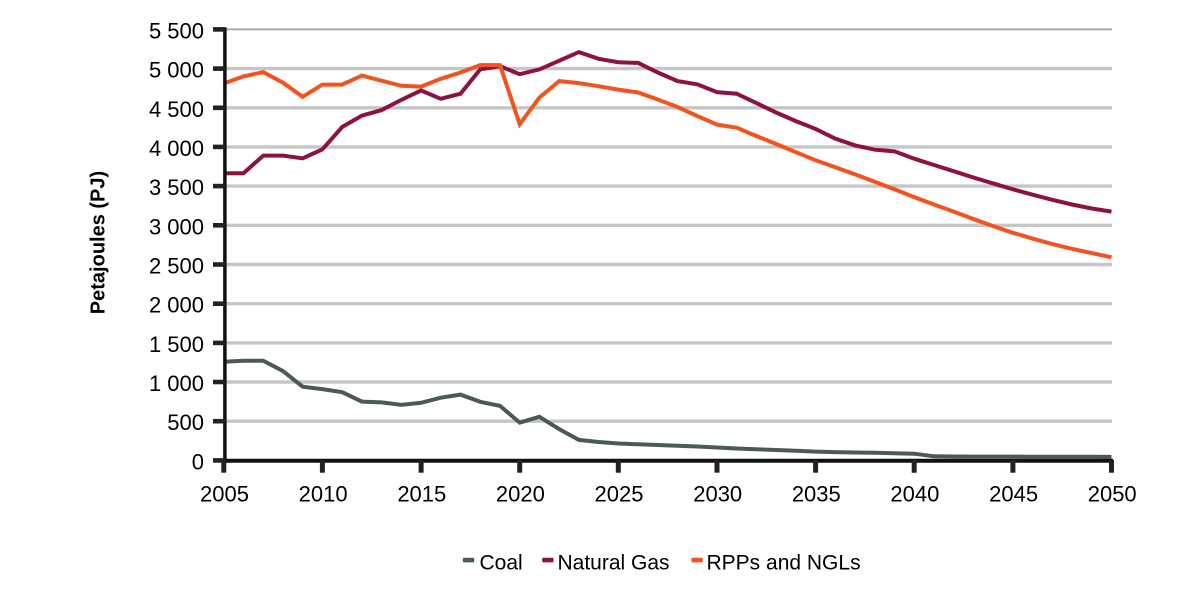  I want to click on svg-text: 0, so click(198, 461).